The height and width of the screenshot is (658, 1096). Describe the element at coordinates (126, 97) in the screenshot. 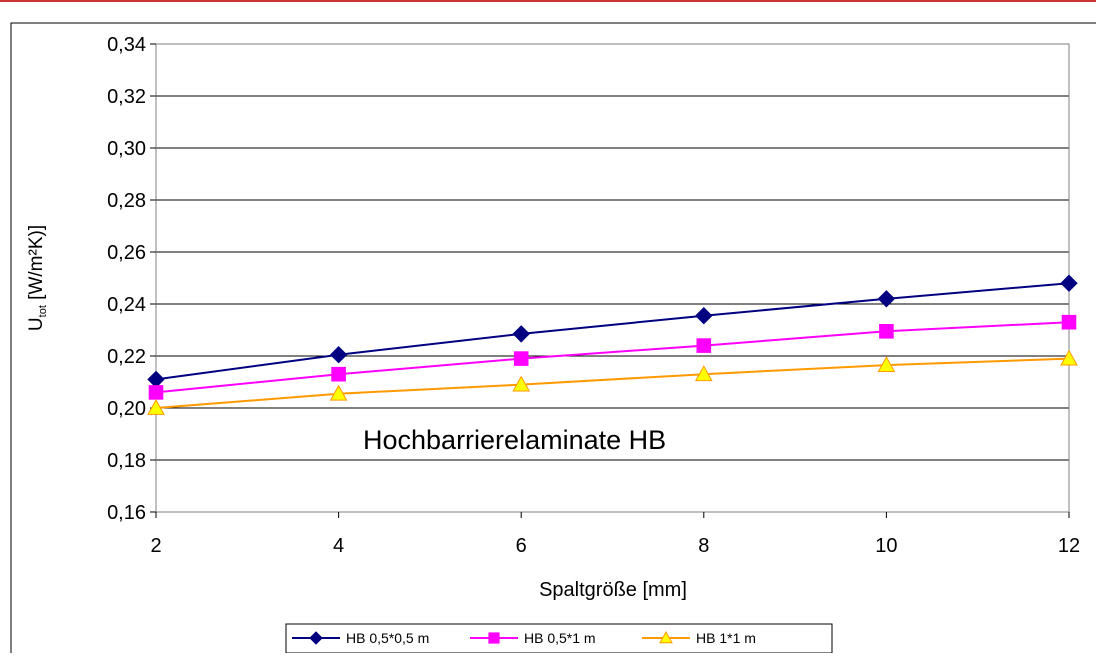

I see `y-tick-label: 0,32` at that location.